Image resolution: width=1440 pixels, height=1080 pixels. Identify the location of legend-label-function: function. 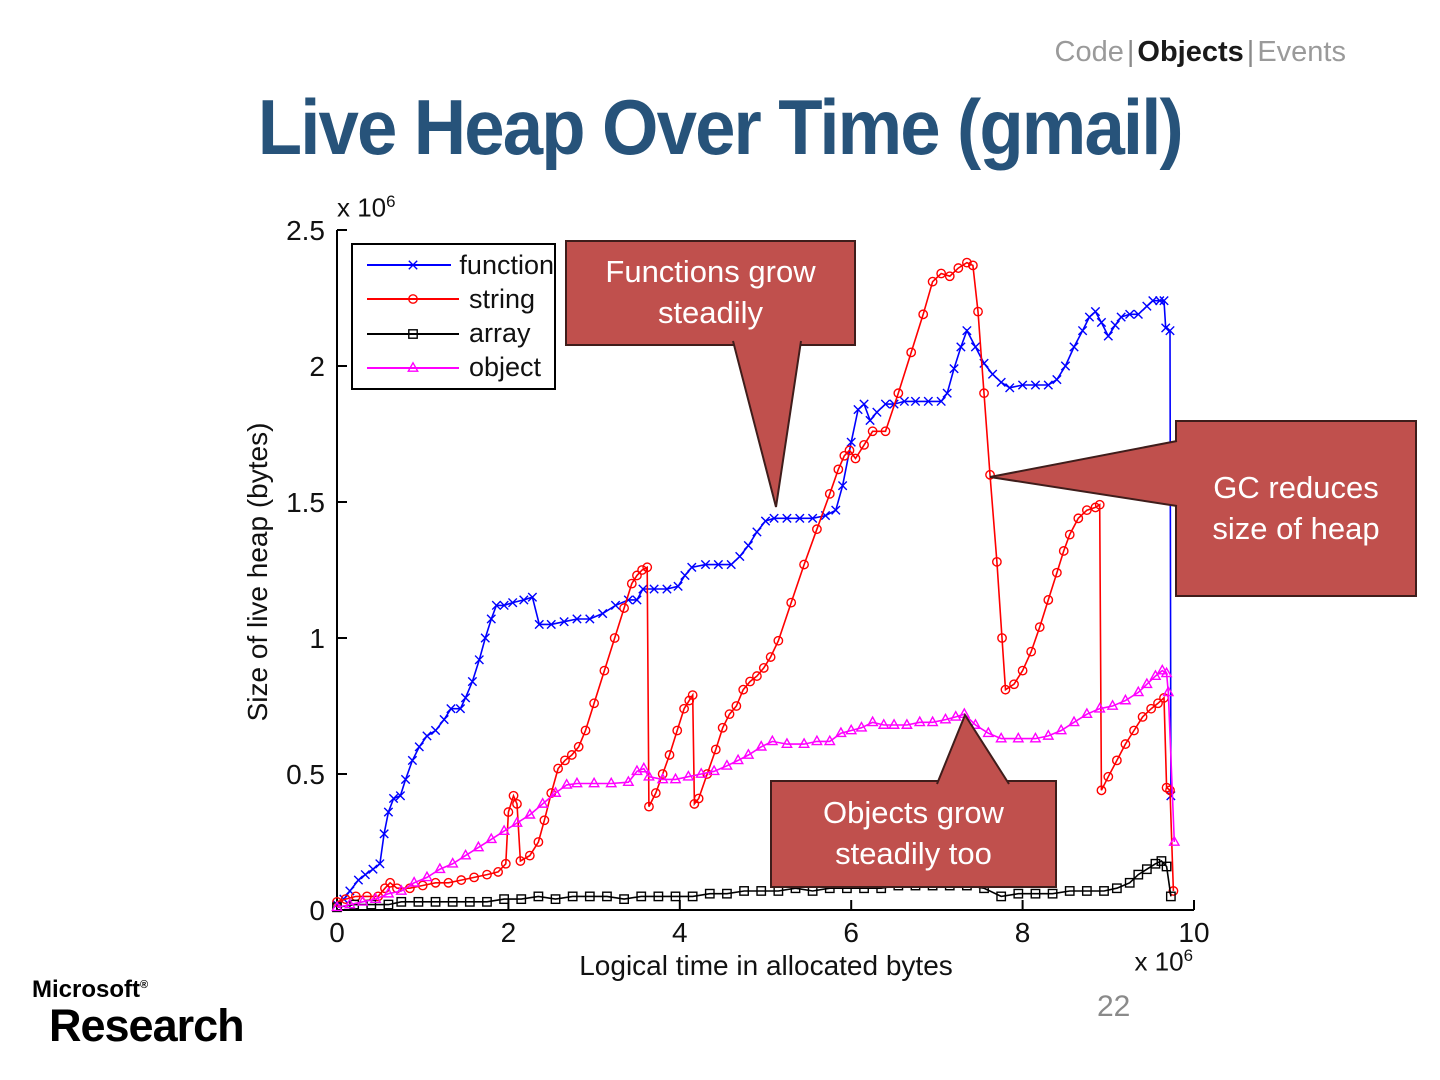
(506, 264).